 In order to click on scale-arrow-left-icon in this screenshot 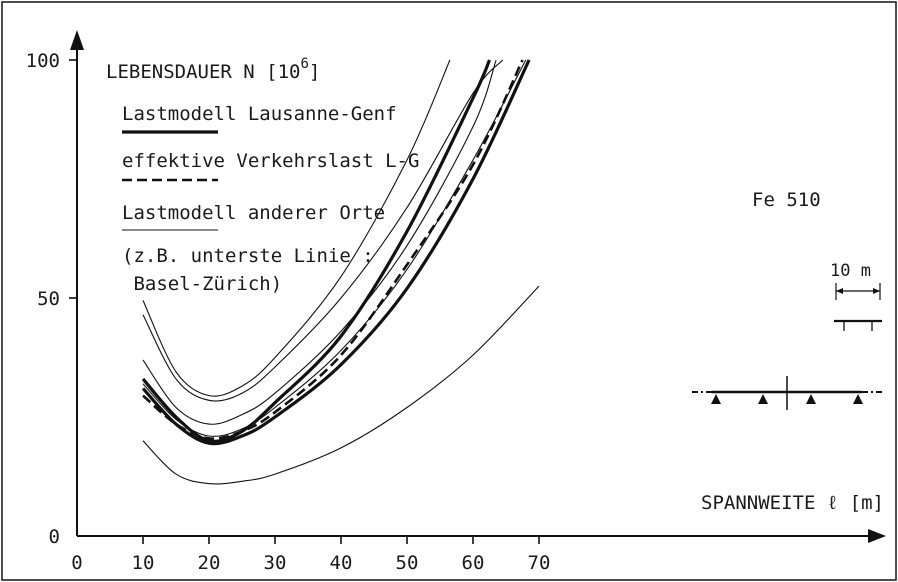, I will do `click(839, 291)`.